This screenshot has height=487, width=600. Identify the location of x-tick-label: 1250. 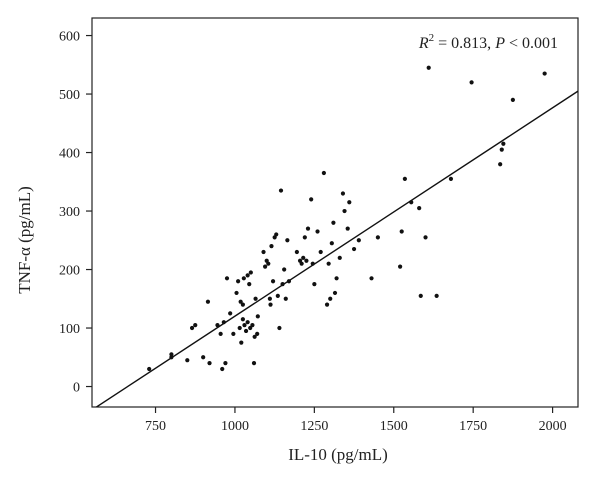
(314, 426).